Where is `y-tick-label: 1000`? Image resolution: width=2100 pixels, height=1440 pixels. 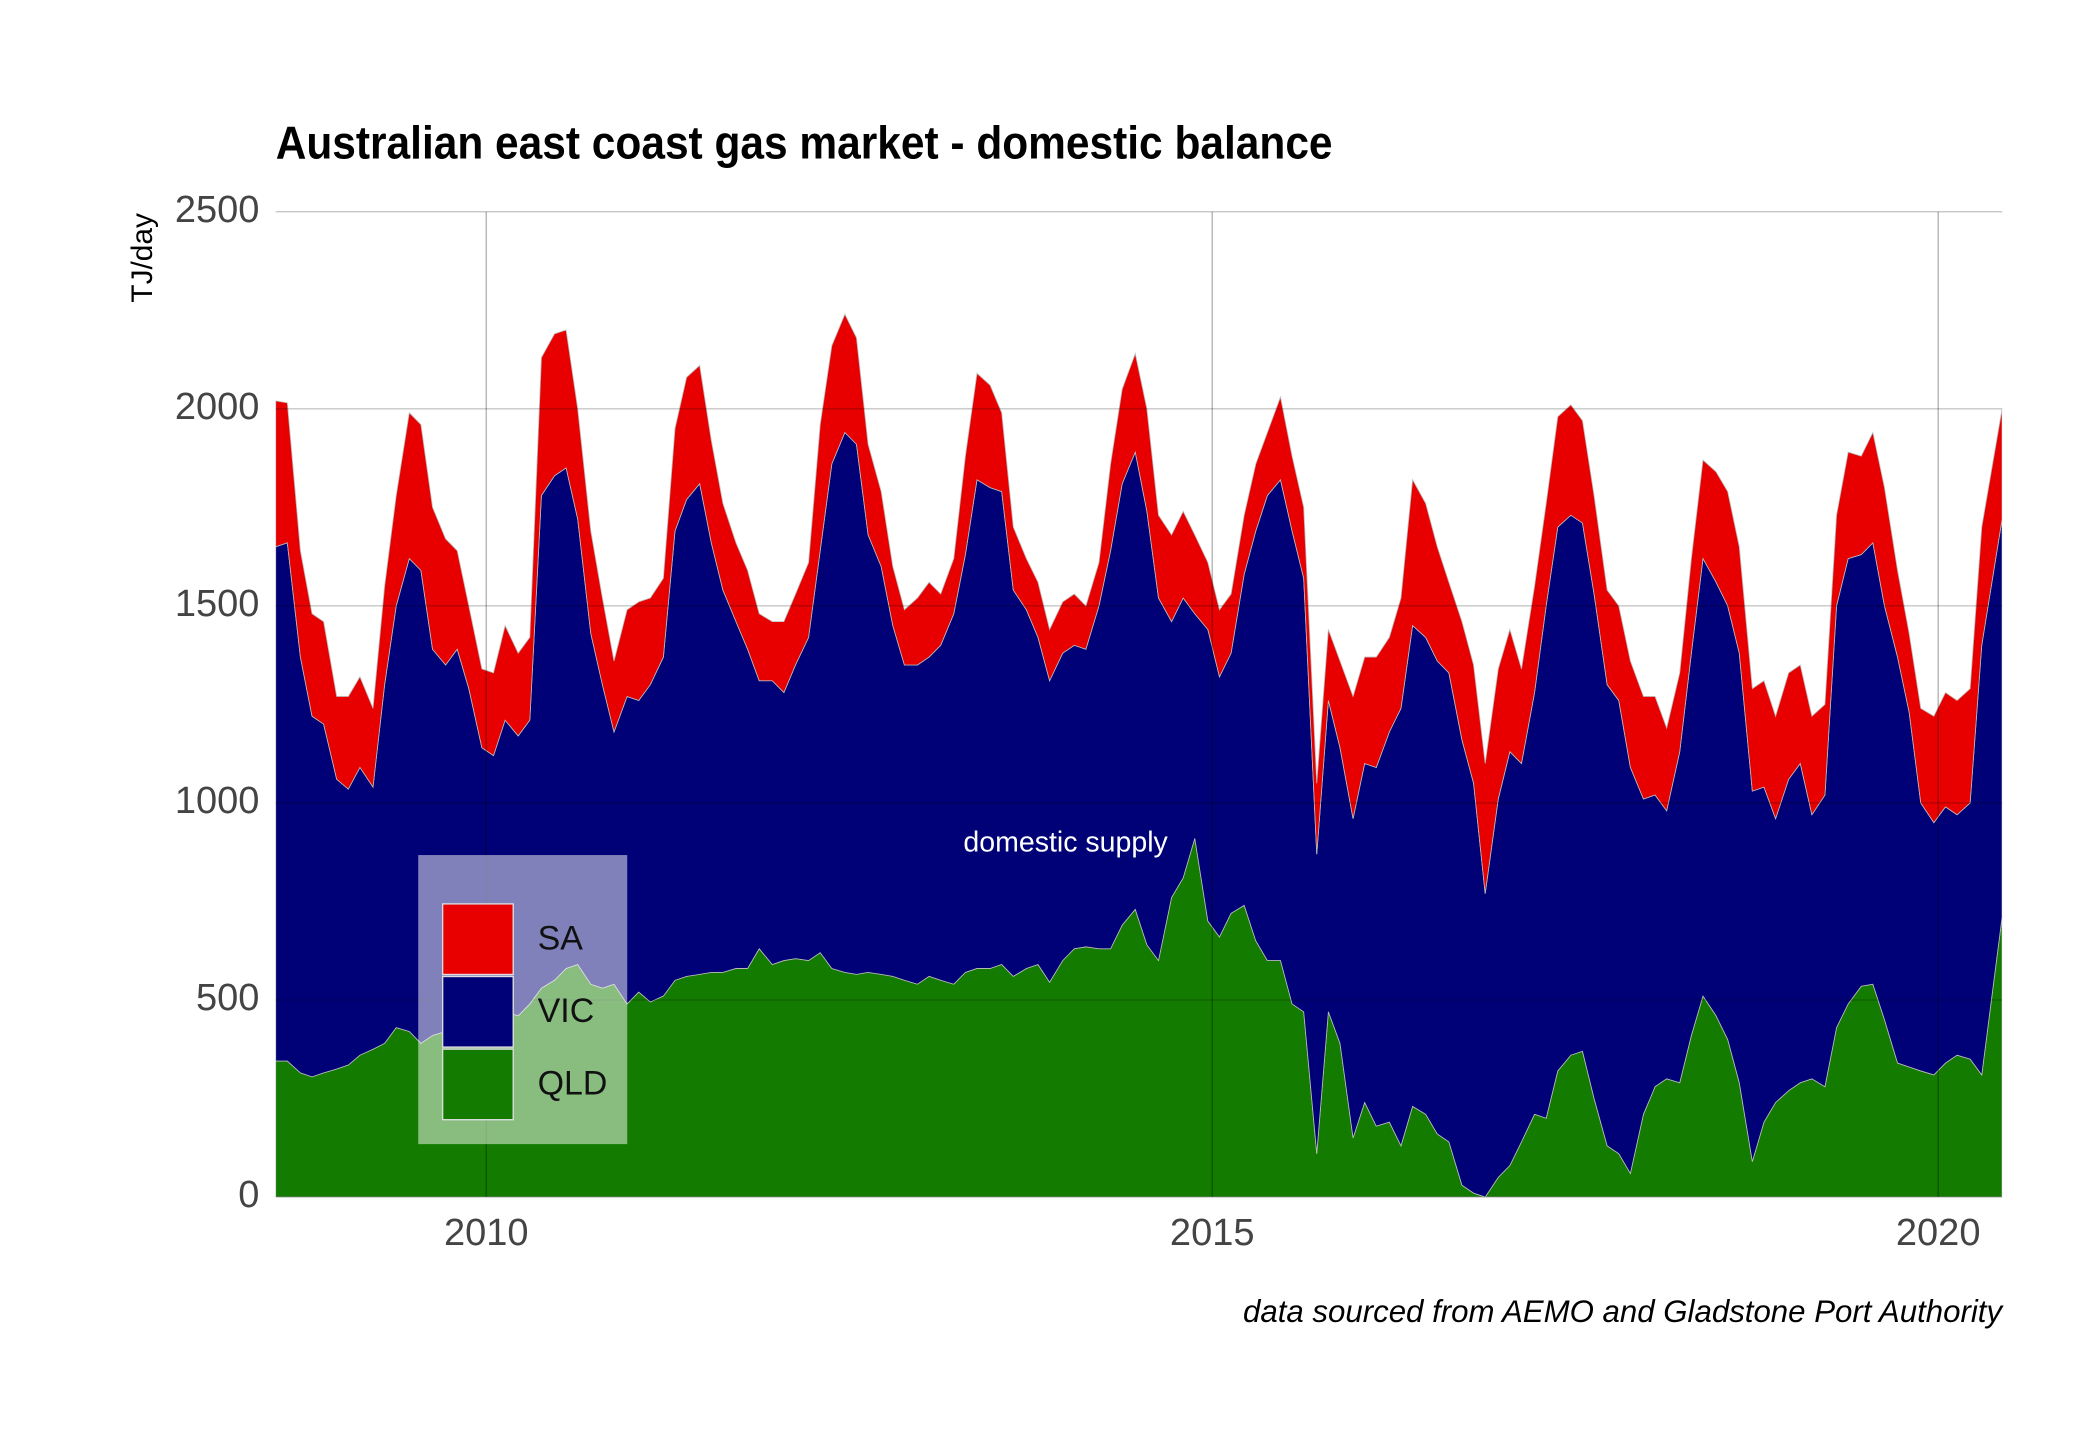 y-tick-label: 1000 is located at coordinates (217, 801).